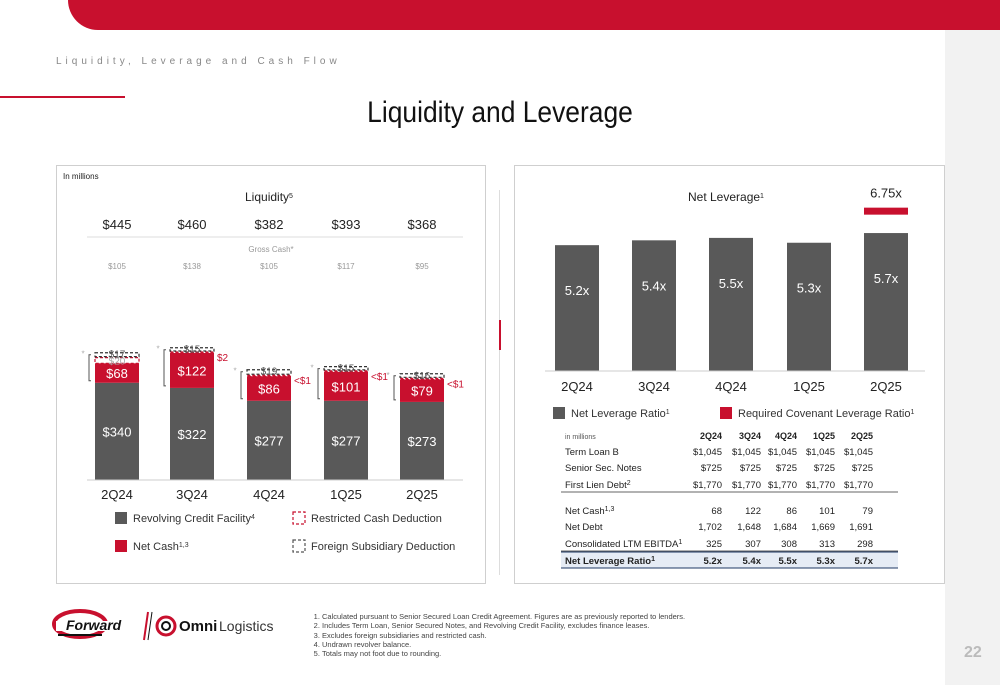 This screenshot has height=685, width=1000. I want to click on foreign-sub-label: $17, so click(117, 355).